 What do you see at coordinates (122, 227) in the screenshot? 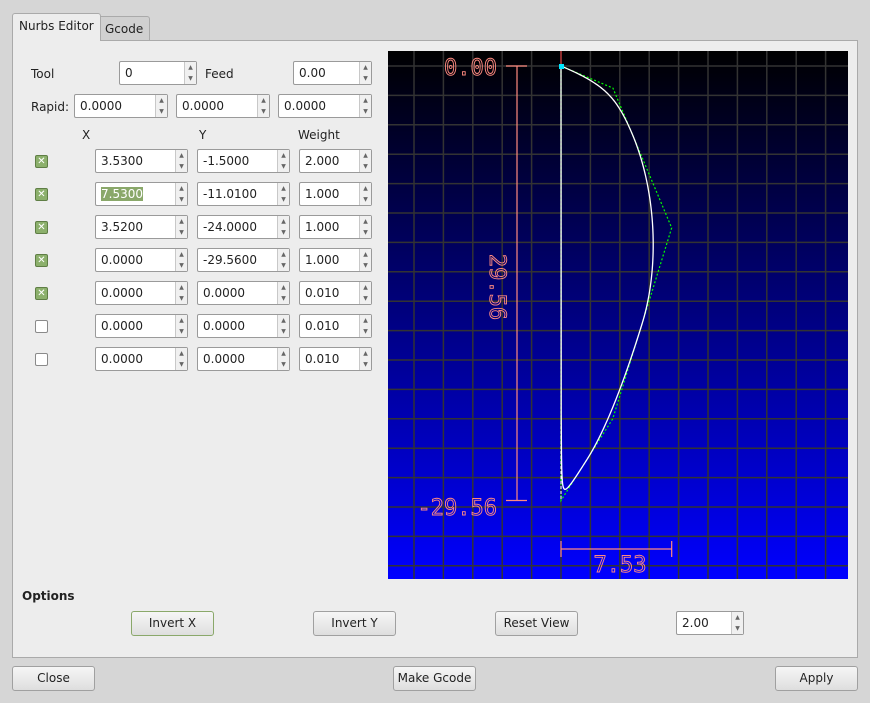
I see `point-x-spinbox-value: 3.5200` at bounding box center [122, 227].